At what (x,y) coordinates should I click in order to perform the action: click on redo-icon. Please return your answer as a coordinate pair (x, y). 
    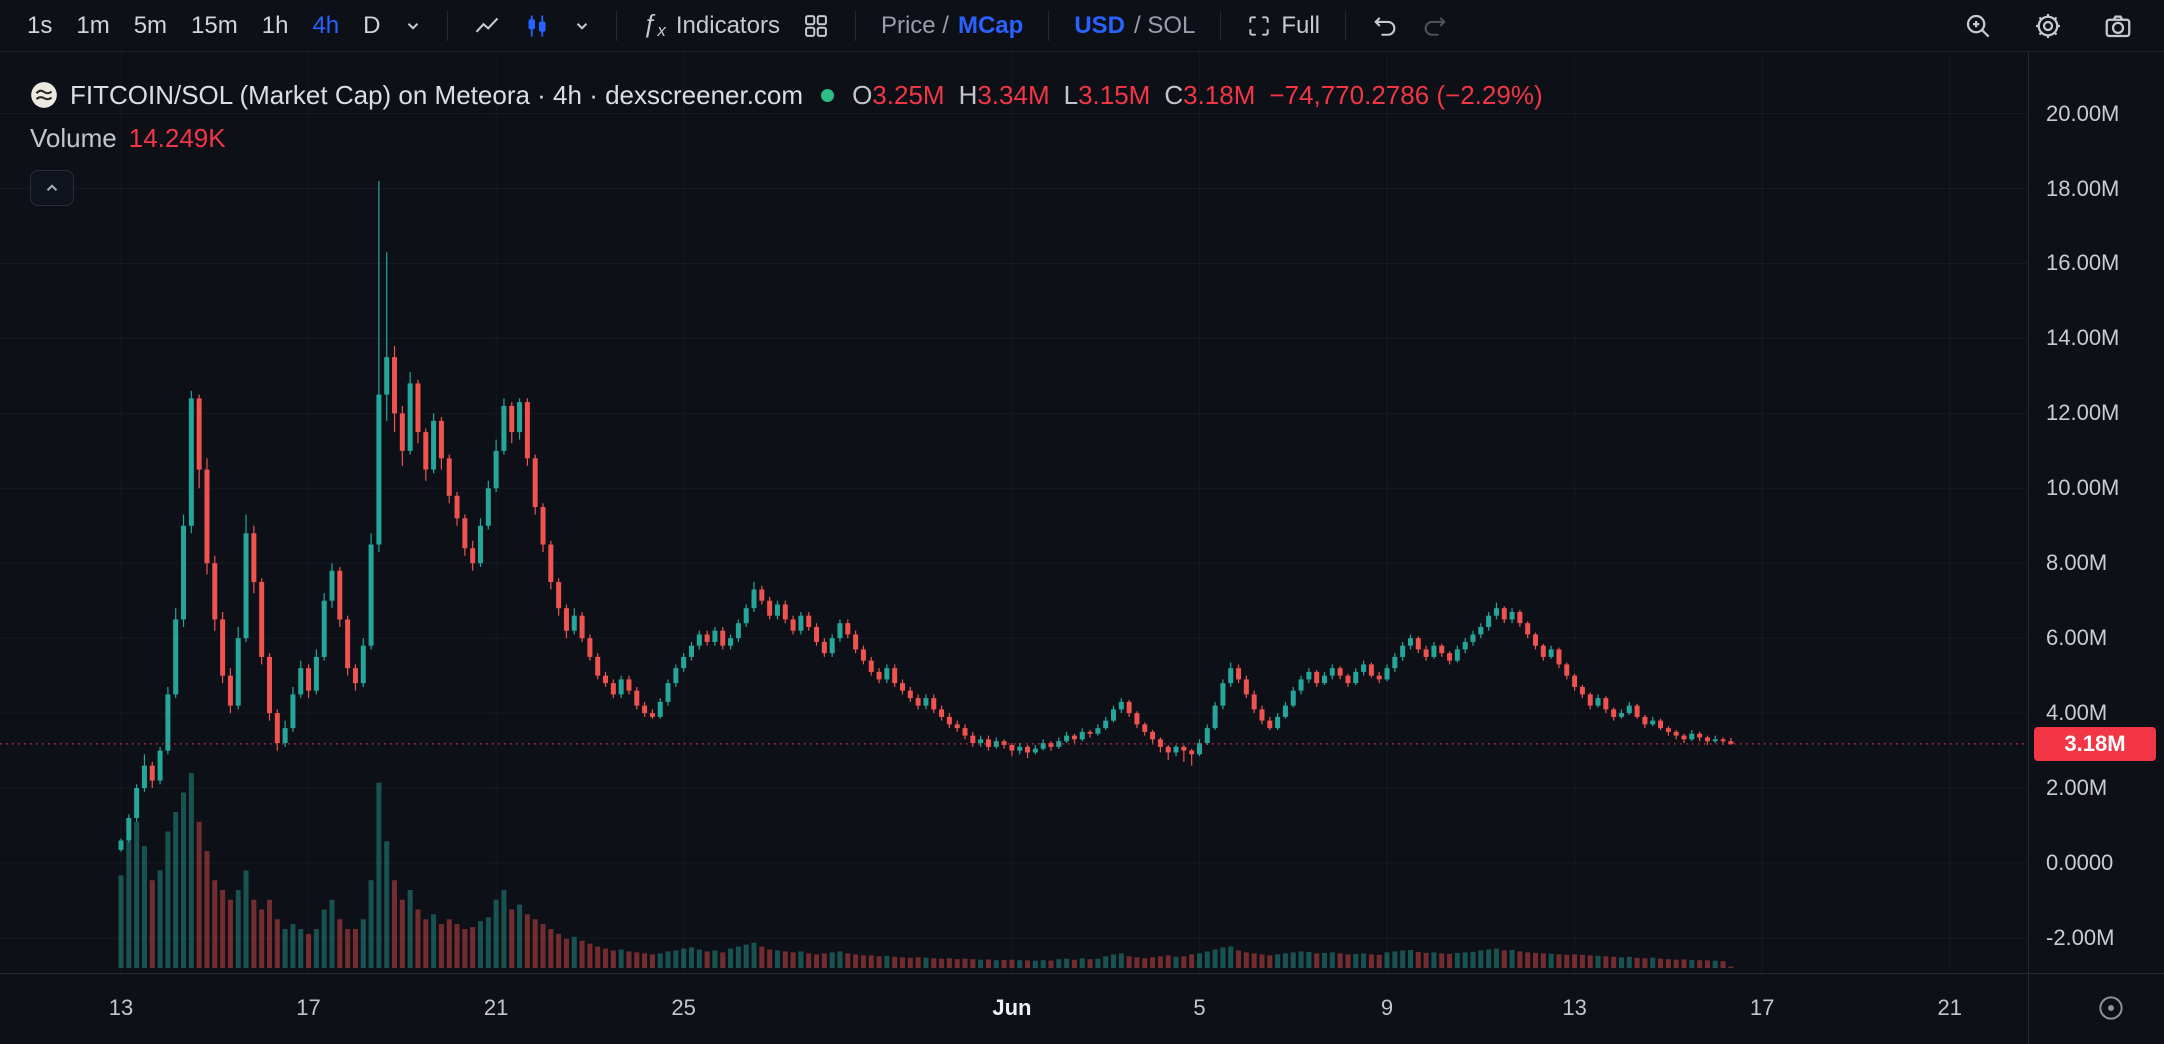
    Looking at the image, I should click on (1435, 26).